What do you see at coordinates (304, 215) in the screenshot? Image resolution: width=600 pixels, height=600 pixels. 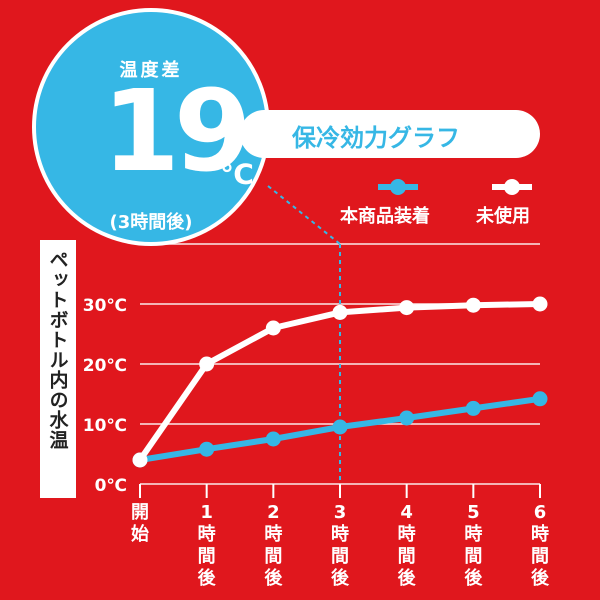 I see `guide-line-diagonal` at bounding box center [304, 215].